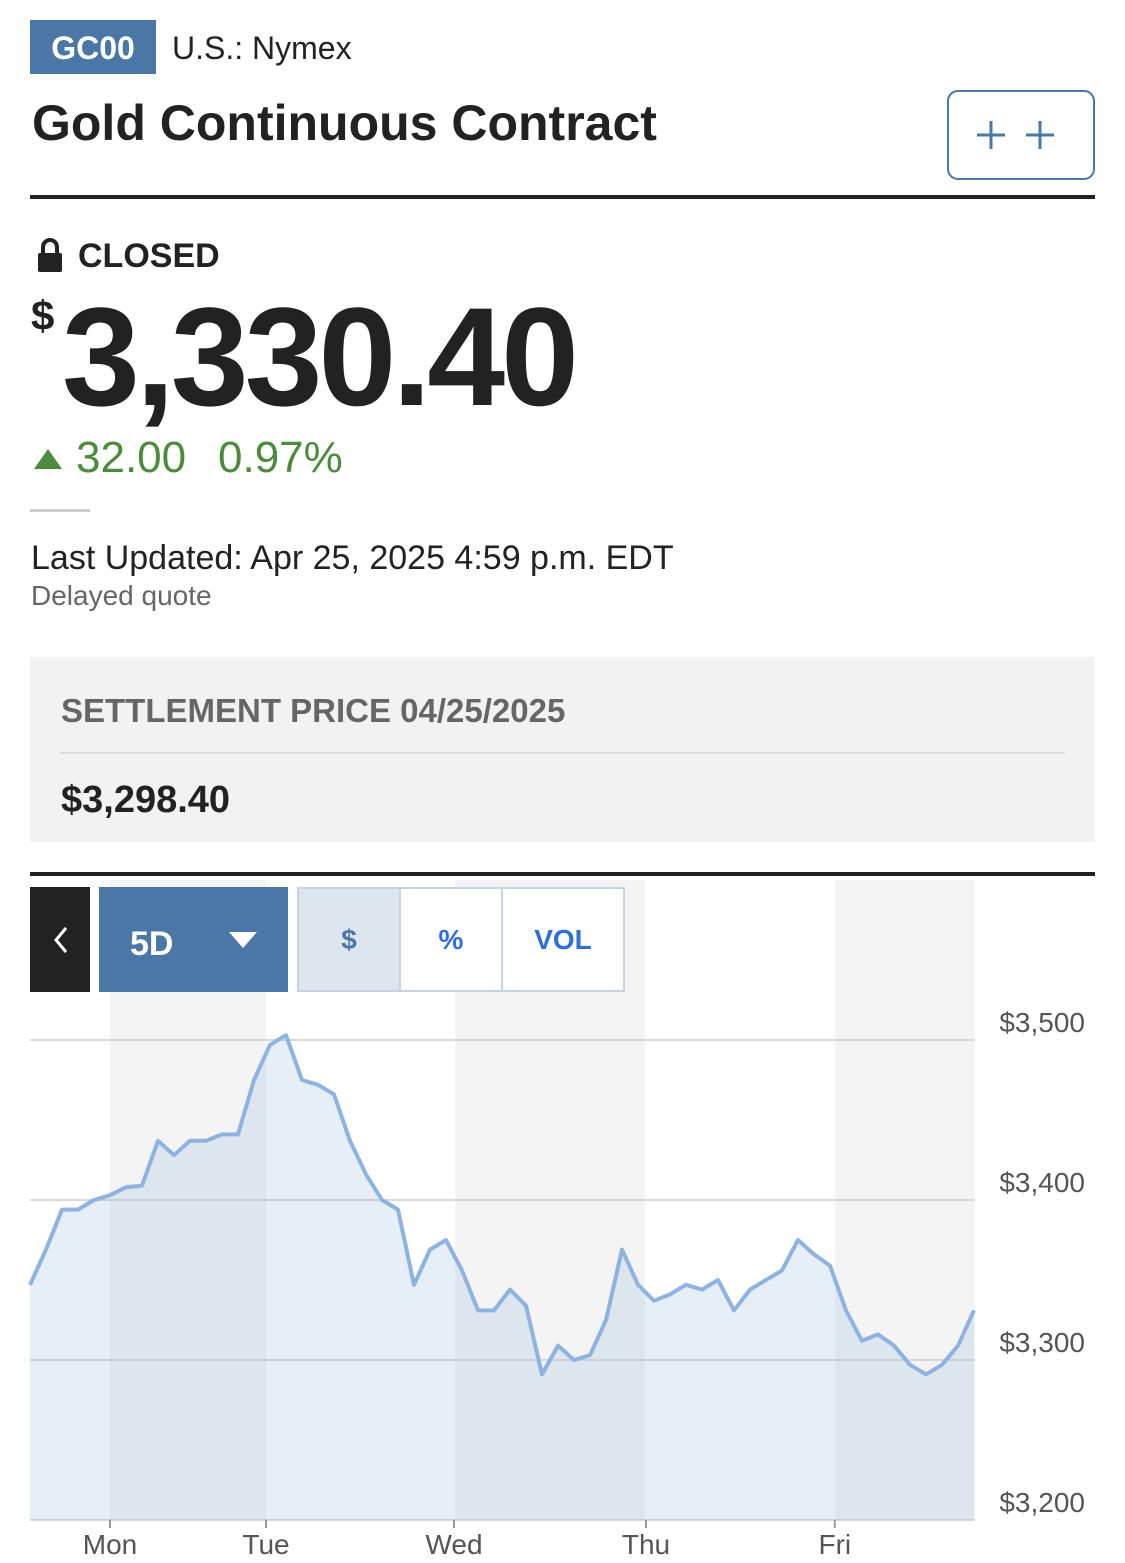  I want to click on mode-label: %, so click(451, 939).